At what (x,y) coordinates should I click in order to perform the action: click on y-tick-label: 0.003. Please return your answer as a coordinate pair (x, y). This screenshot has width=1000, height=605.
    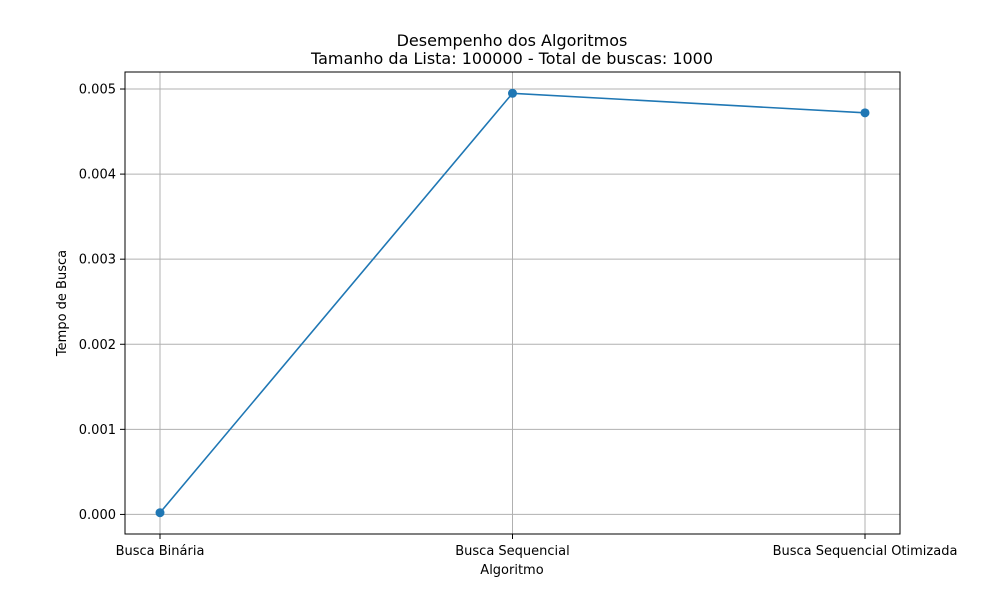
    Looking at the image, I should click on (97, 260).